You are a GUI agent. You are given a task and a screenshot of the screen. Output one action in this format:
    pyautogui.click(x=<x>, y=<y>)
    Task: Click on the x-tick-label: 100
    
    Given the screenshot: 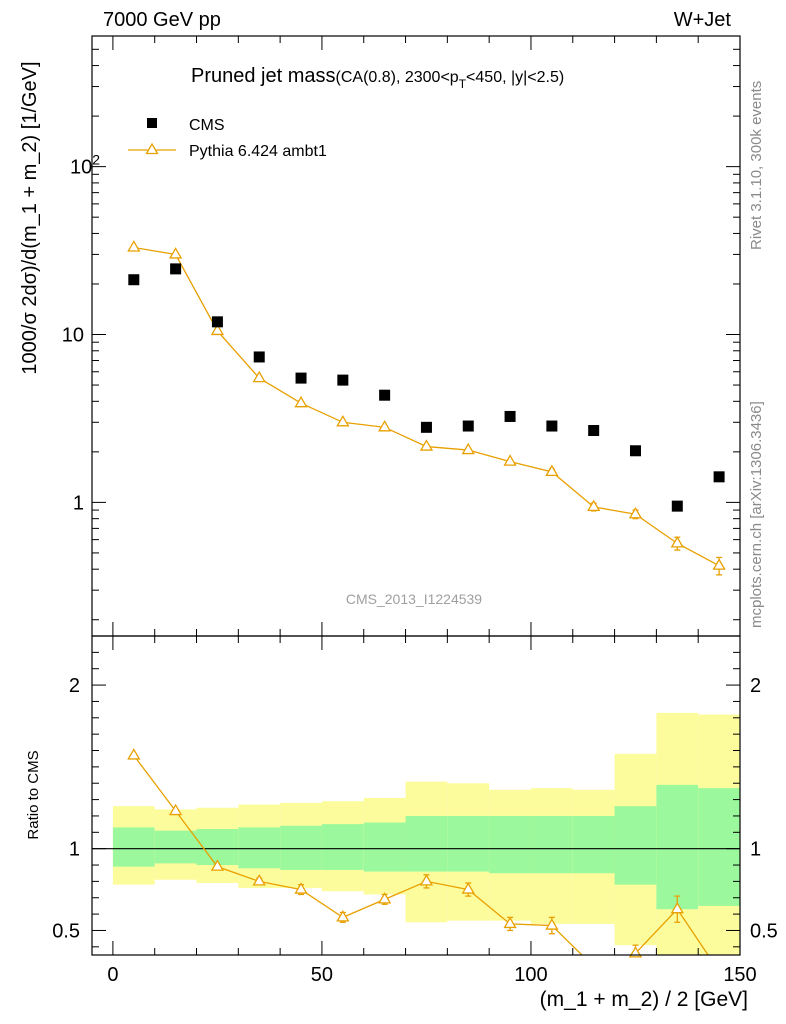 What is the action you would take?
    pyautogui.click(x=530, y=975)
    